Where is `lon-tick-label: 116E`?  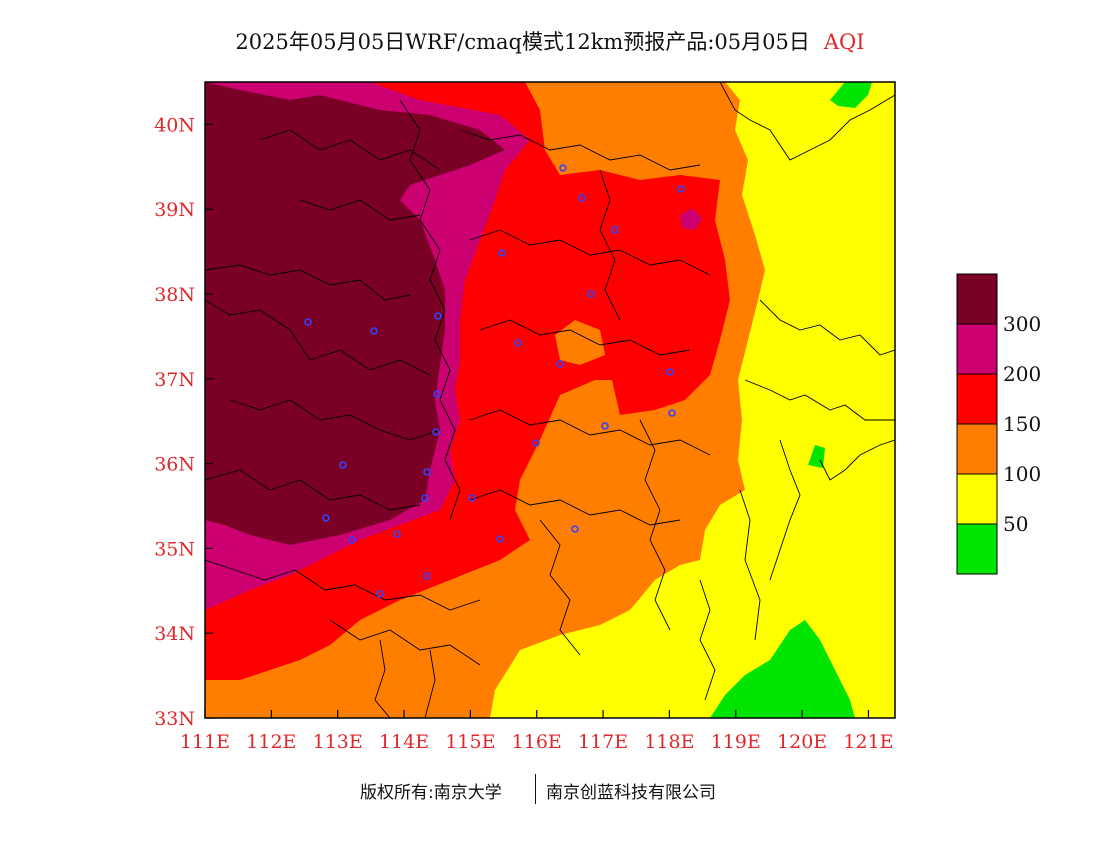 lon-tick-label: 116E is located at coordinates (537, 742).